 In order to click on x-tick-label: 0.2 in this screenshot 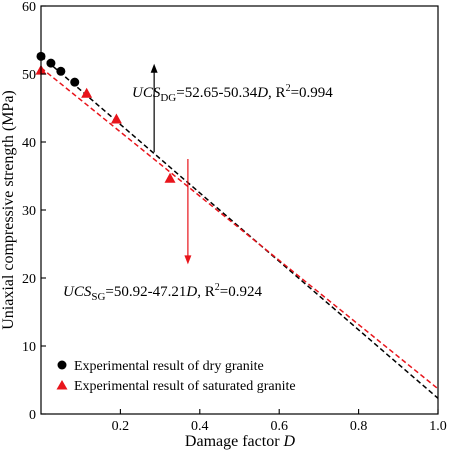, I will do `click(121, 426)`.